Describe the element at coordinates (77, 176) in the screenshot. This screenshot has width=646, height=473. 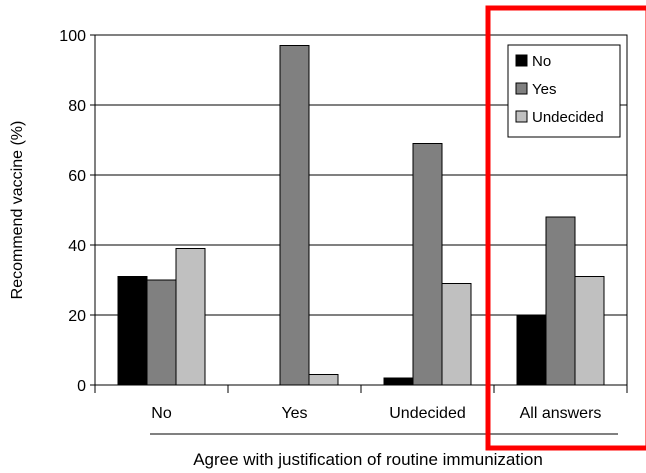
I see `y-tick-label: 60` at that location.